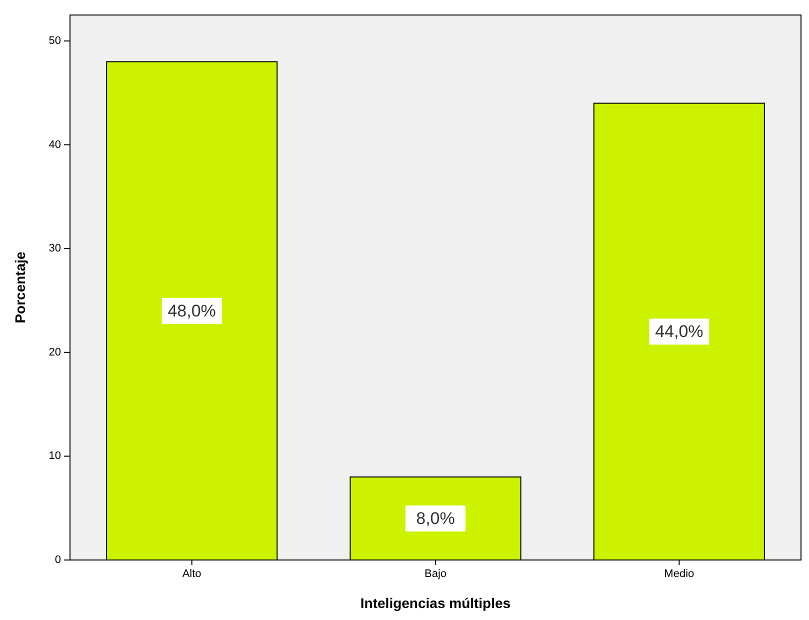 The image size is (809, 620). I want to click on data-label: 48,0%, so click(192, 310).